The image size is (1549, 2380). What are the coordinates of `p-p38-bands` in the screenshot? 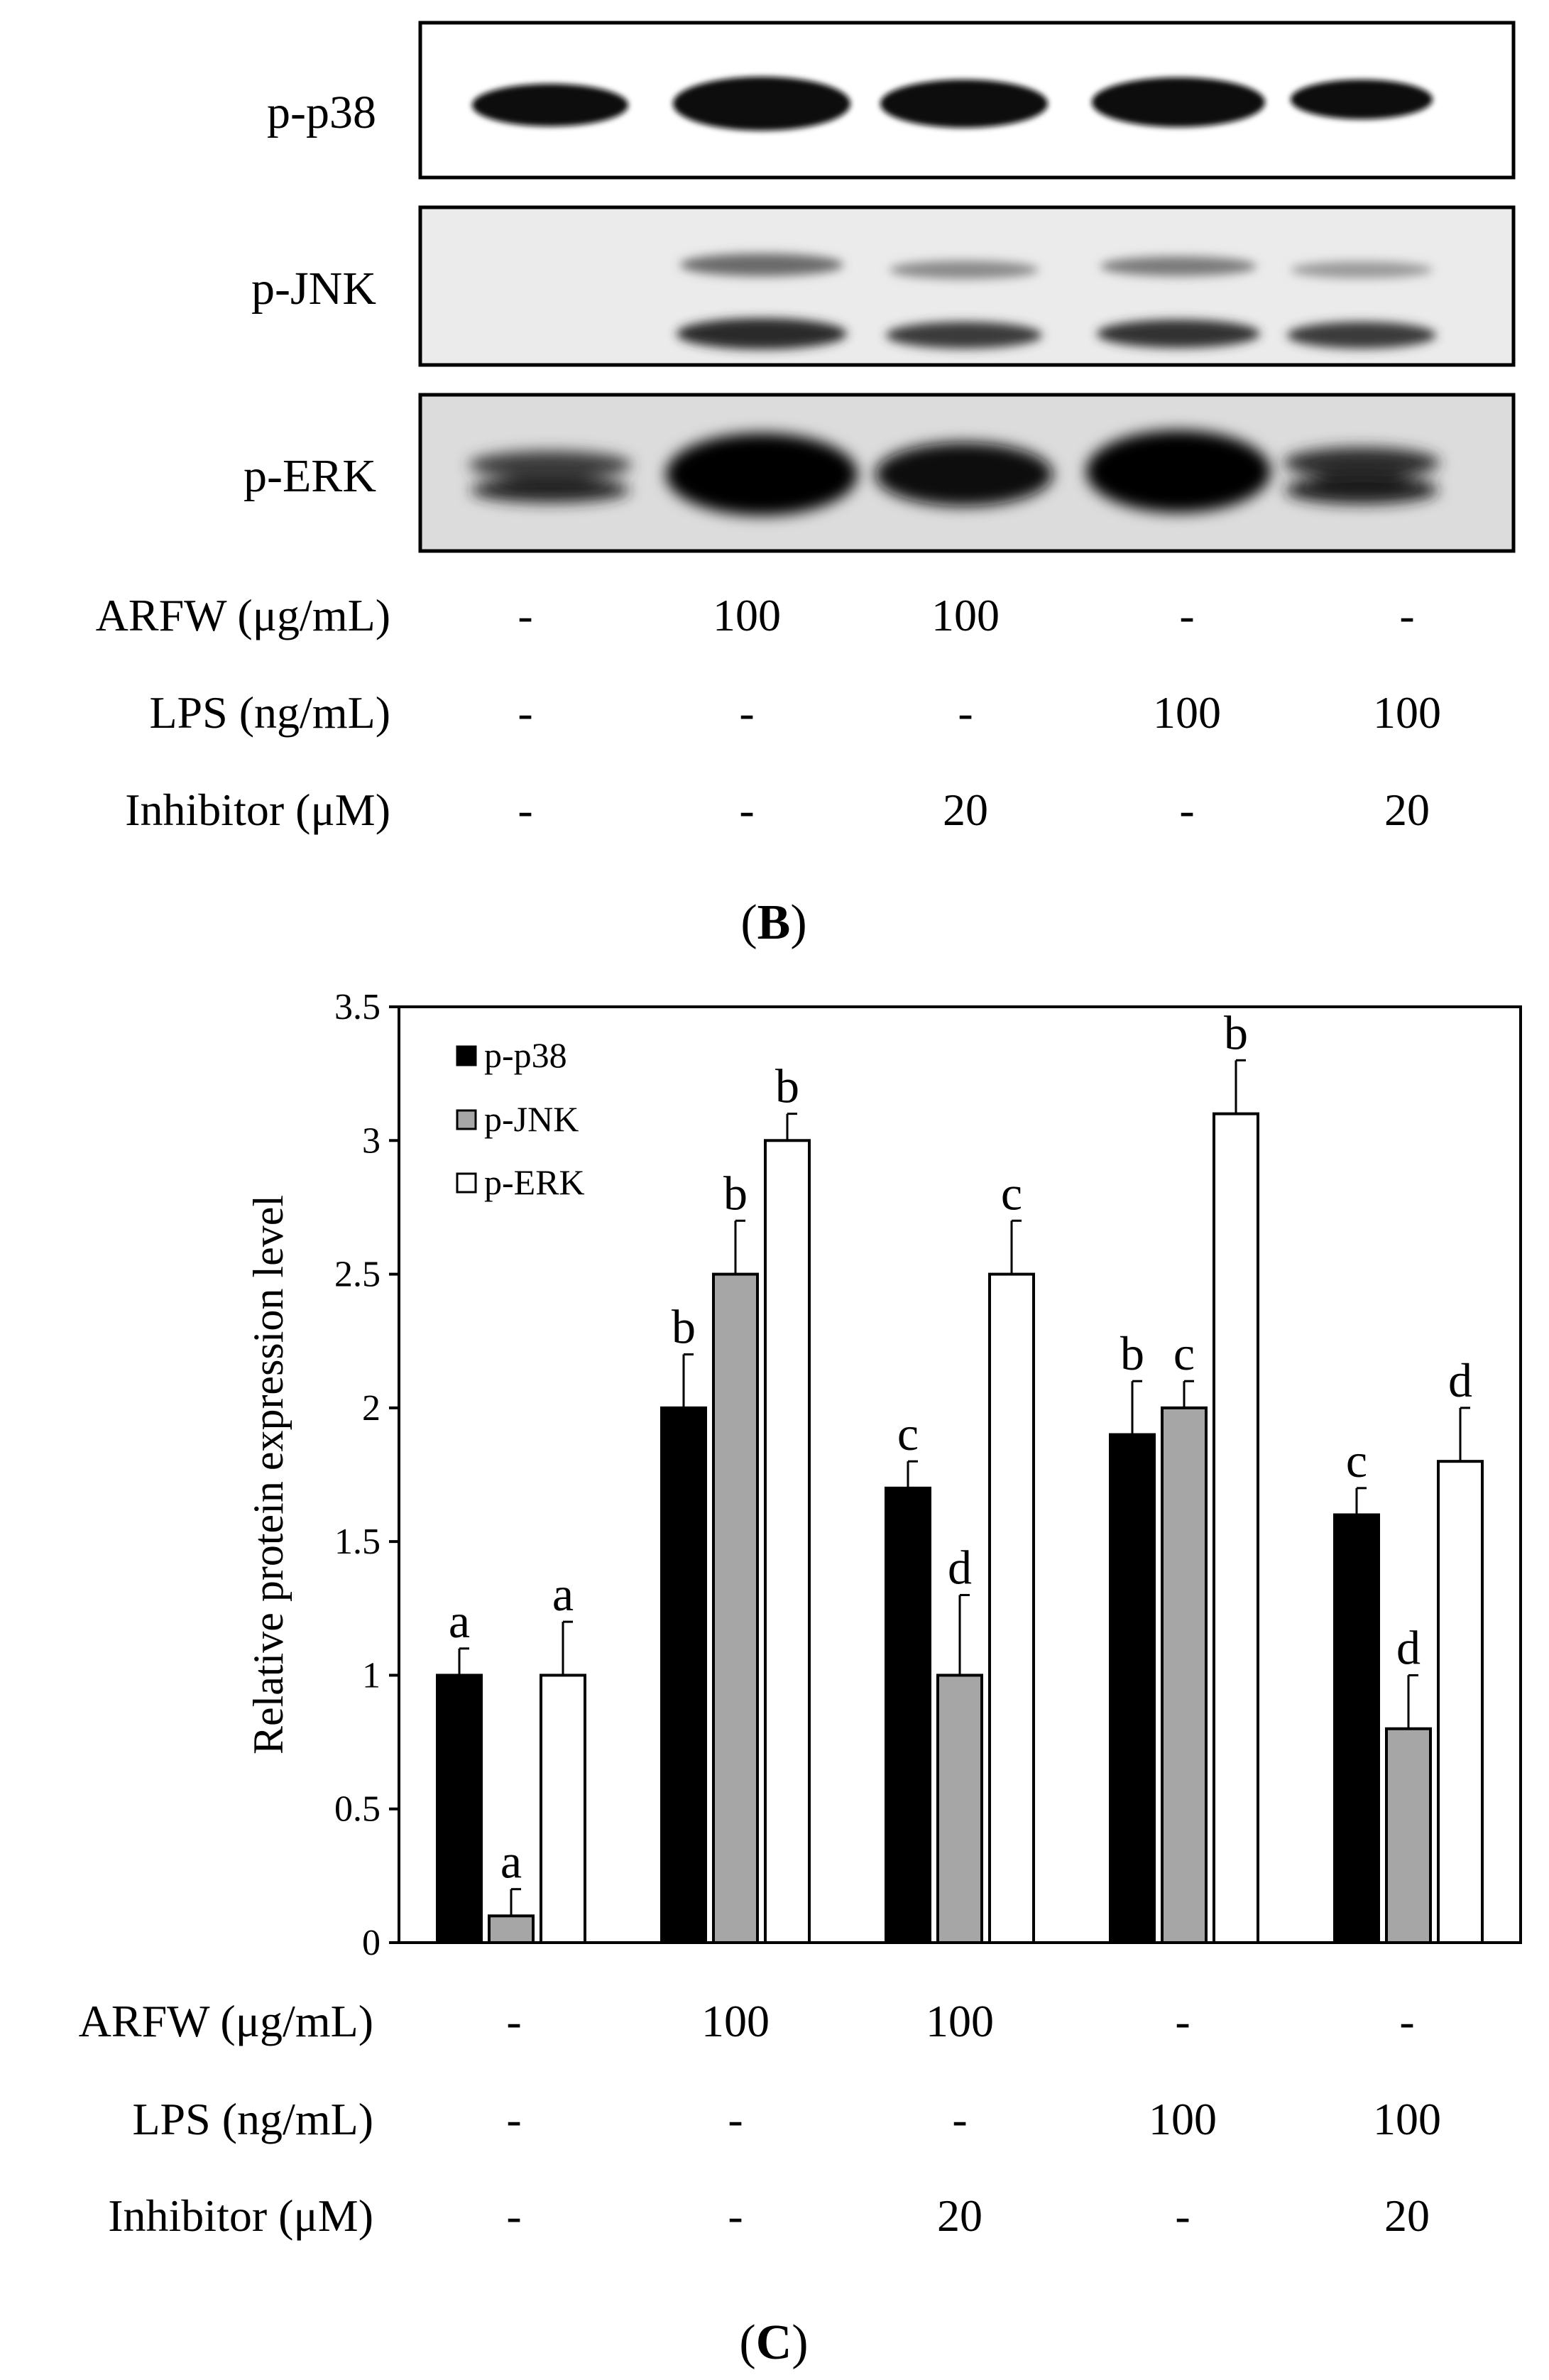 It's located at (952, 104).